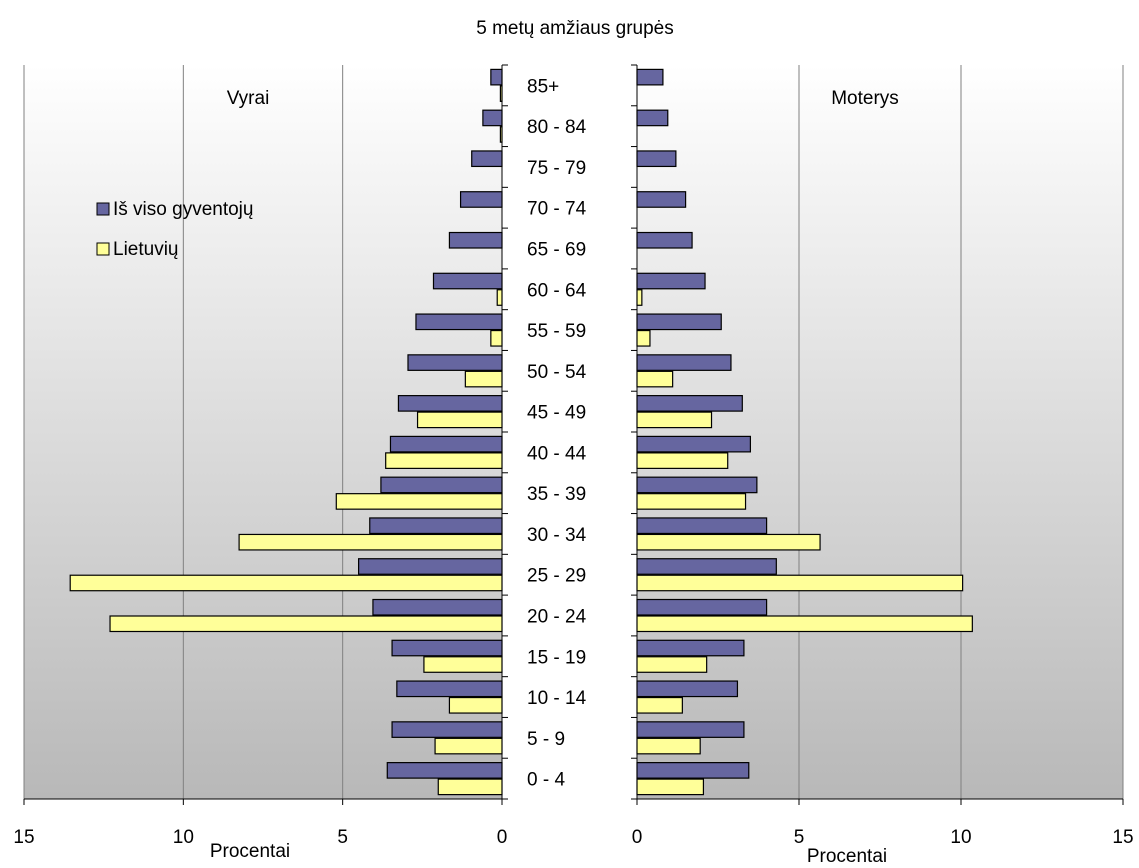 This screenshot has height=868, width=1139. I want to click on category-label: 85+, so click(543, 86).